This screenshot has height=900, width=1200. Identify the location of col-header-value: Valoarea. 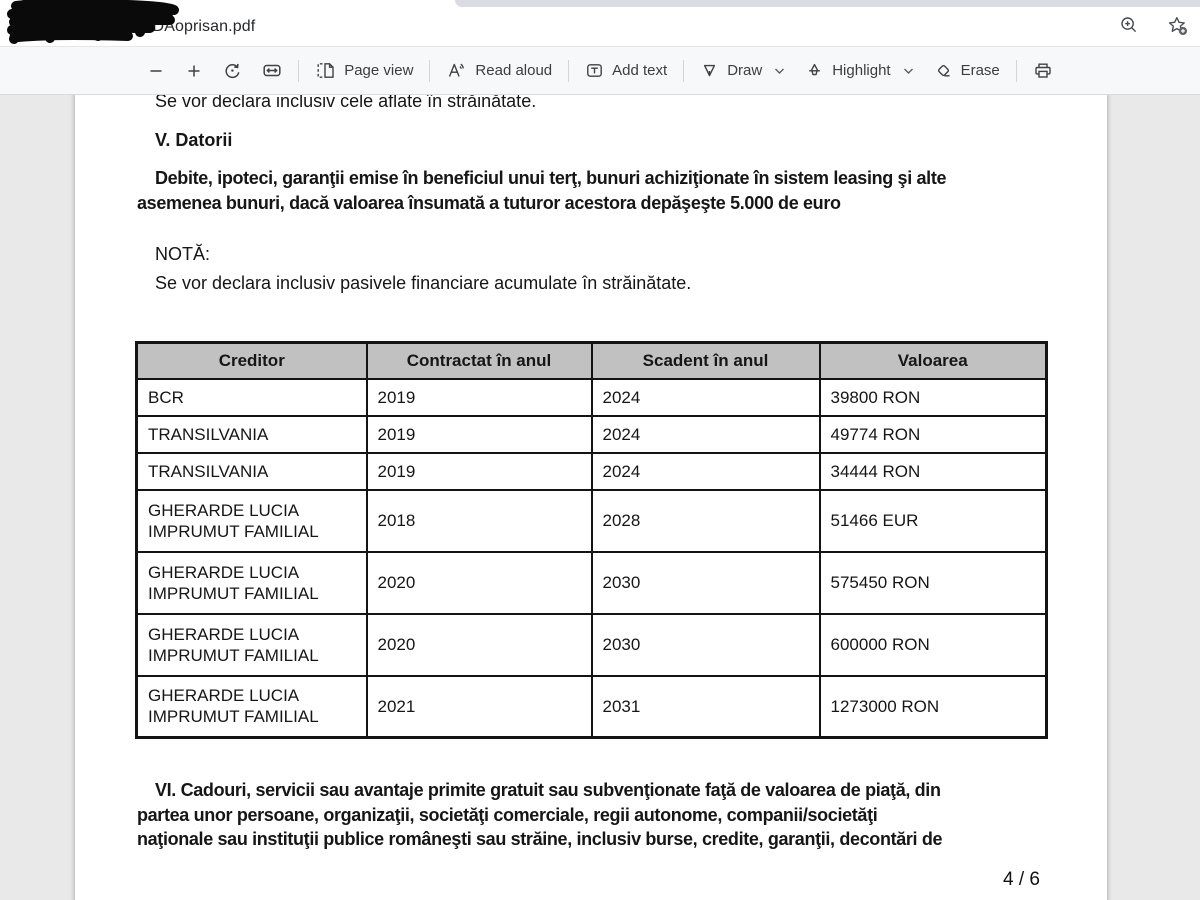
(933, 360).